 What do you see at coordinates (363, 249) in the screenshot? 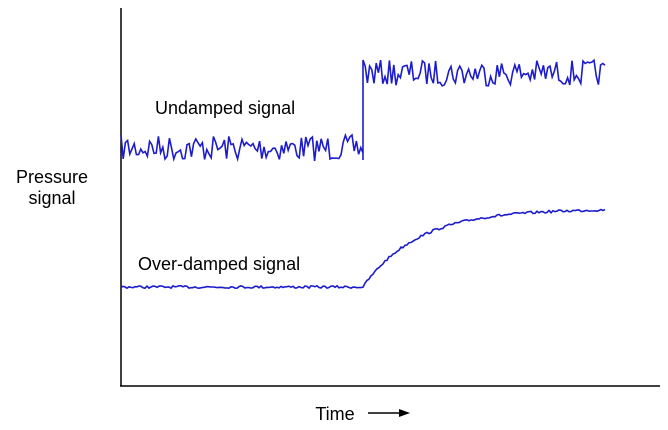
I see `over-damped-signal` at bounding box center [363, 249].